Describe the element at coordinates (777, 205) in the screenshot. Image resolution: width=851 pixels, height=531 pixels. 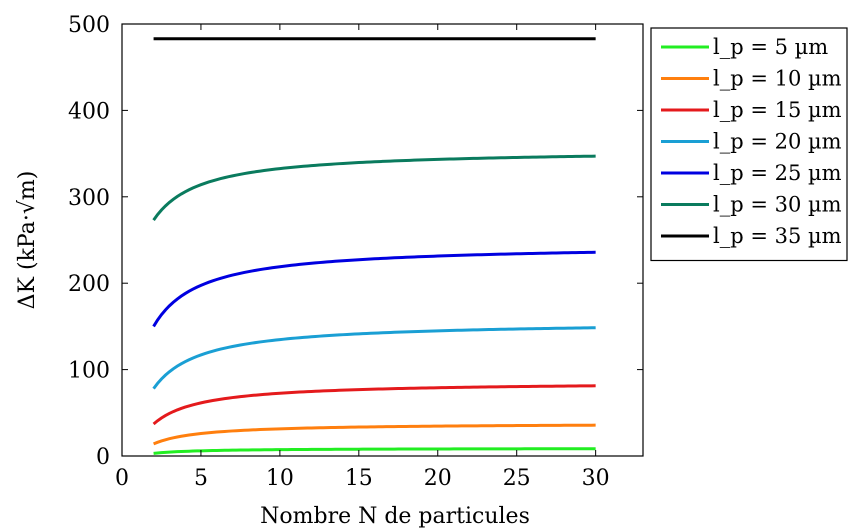
I see `legend-label-6: l_p = 30 µm` at that location.